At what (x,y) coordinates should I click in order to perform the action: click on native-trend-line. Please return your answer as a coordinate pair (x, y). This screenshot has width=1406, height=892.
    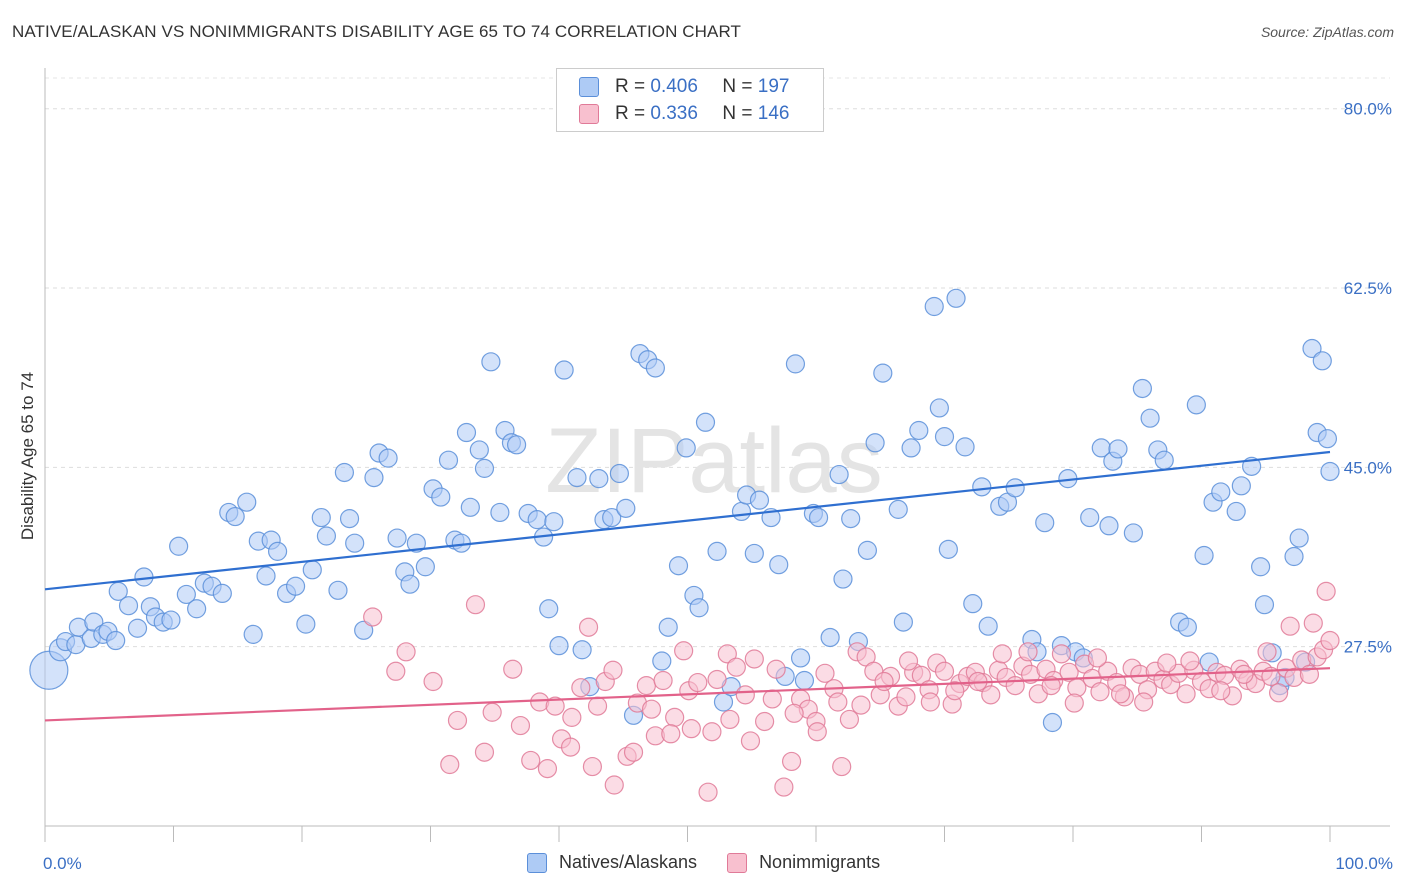
    Looking at the image, I should click on (687, 520).